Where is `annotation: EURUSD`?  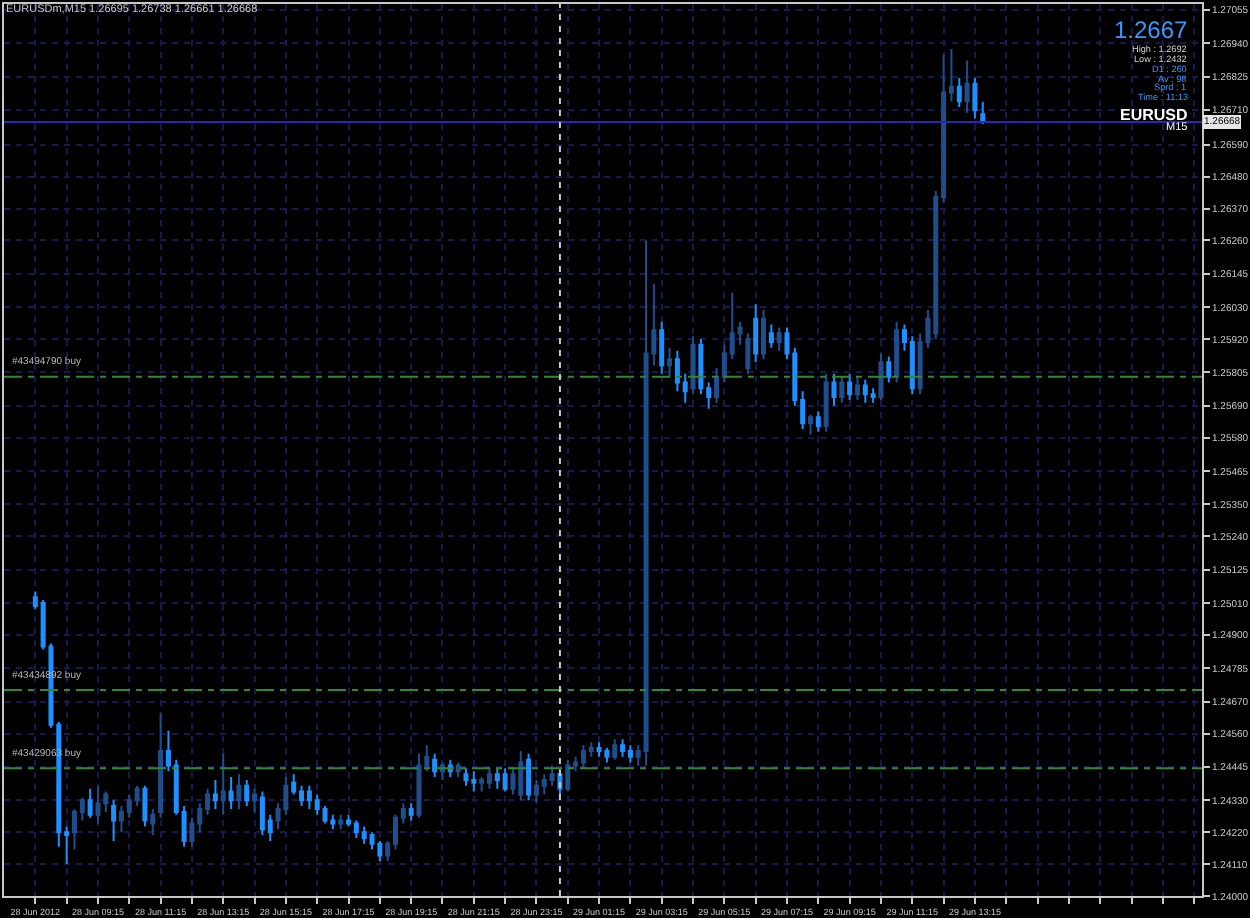
annotation: EURUSD is located at coordinates (1154, 115).